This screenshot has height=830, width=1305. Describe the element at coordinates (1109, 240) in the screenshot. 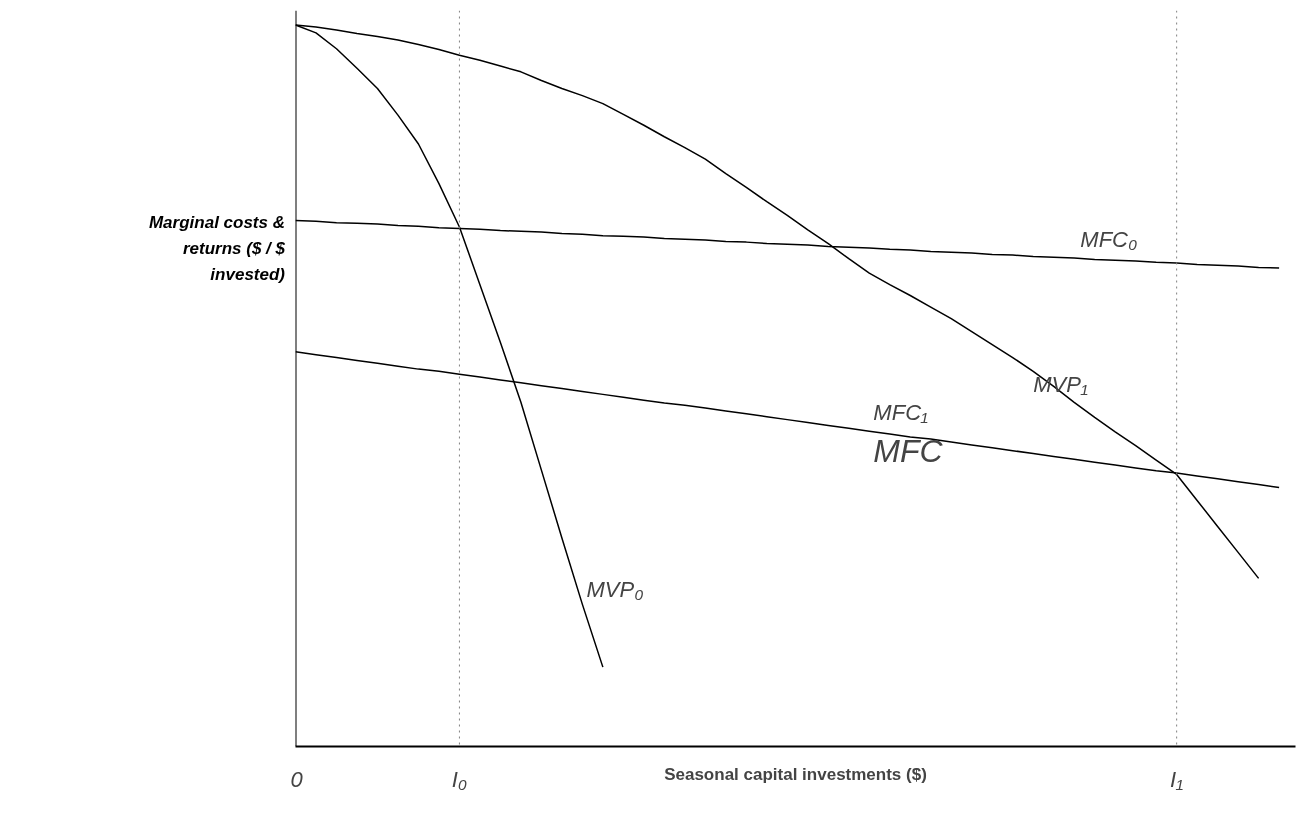

I see `annotation: MFC₀` at that location.